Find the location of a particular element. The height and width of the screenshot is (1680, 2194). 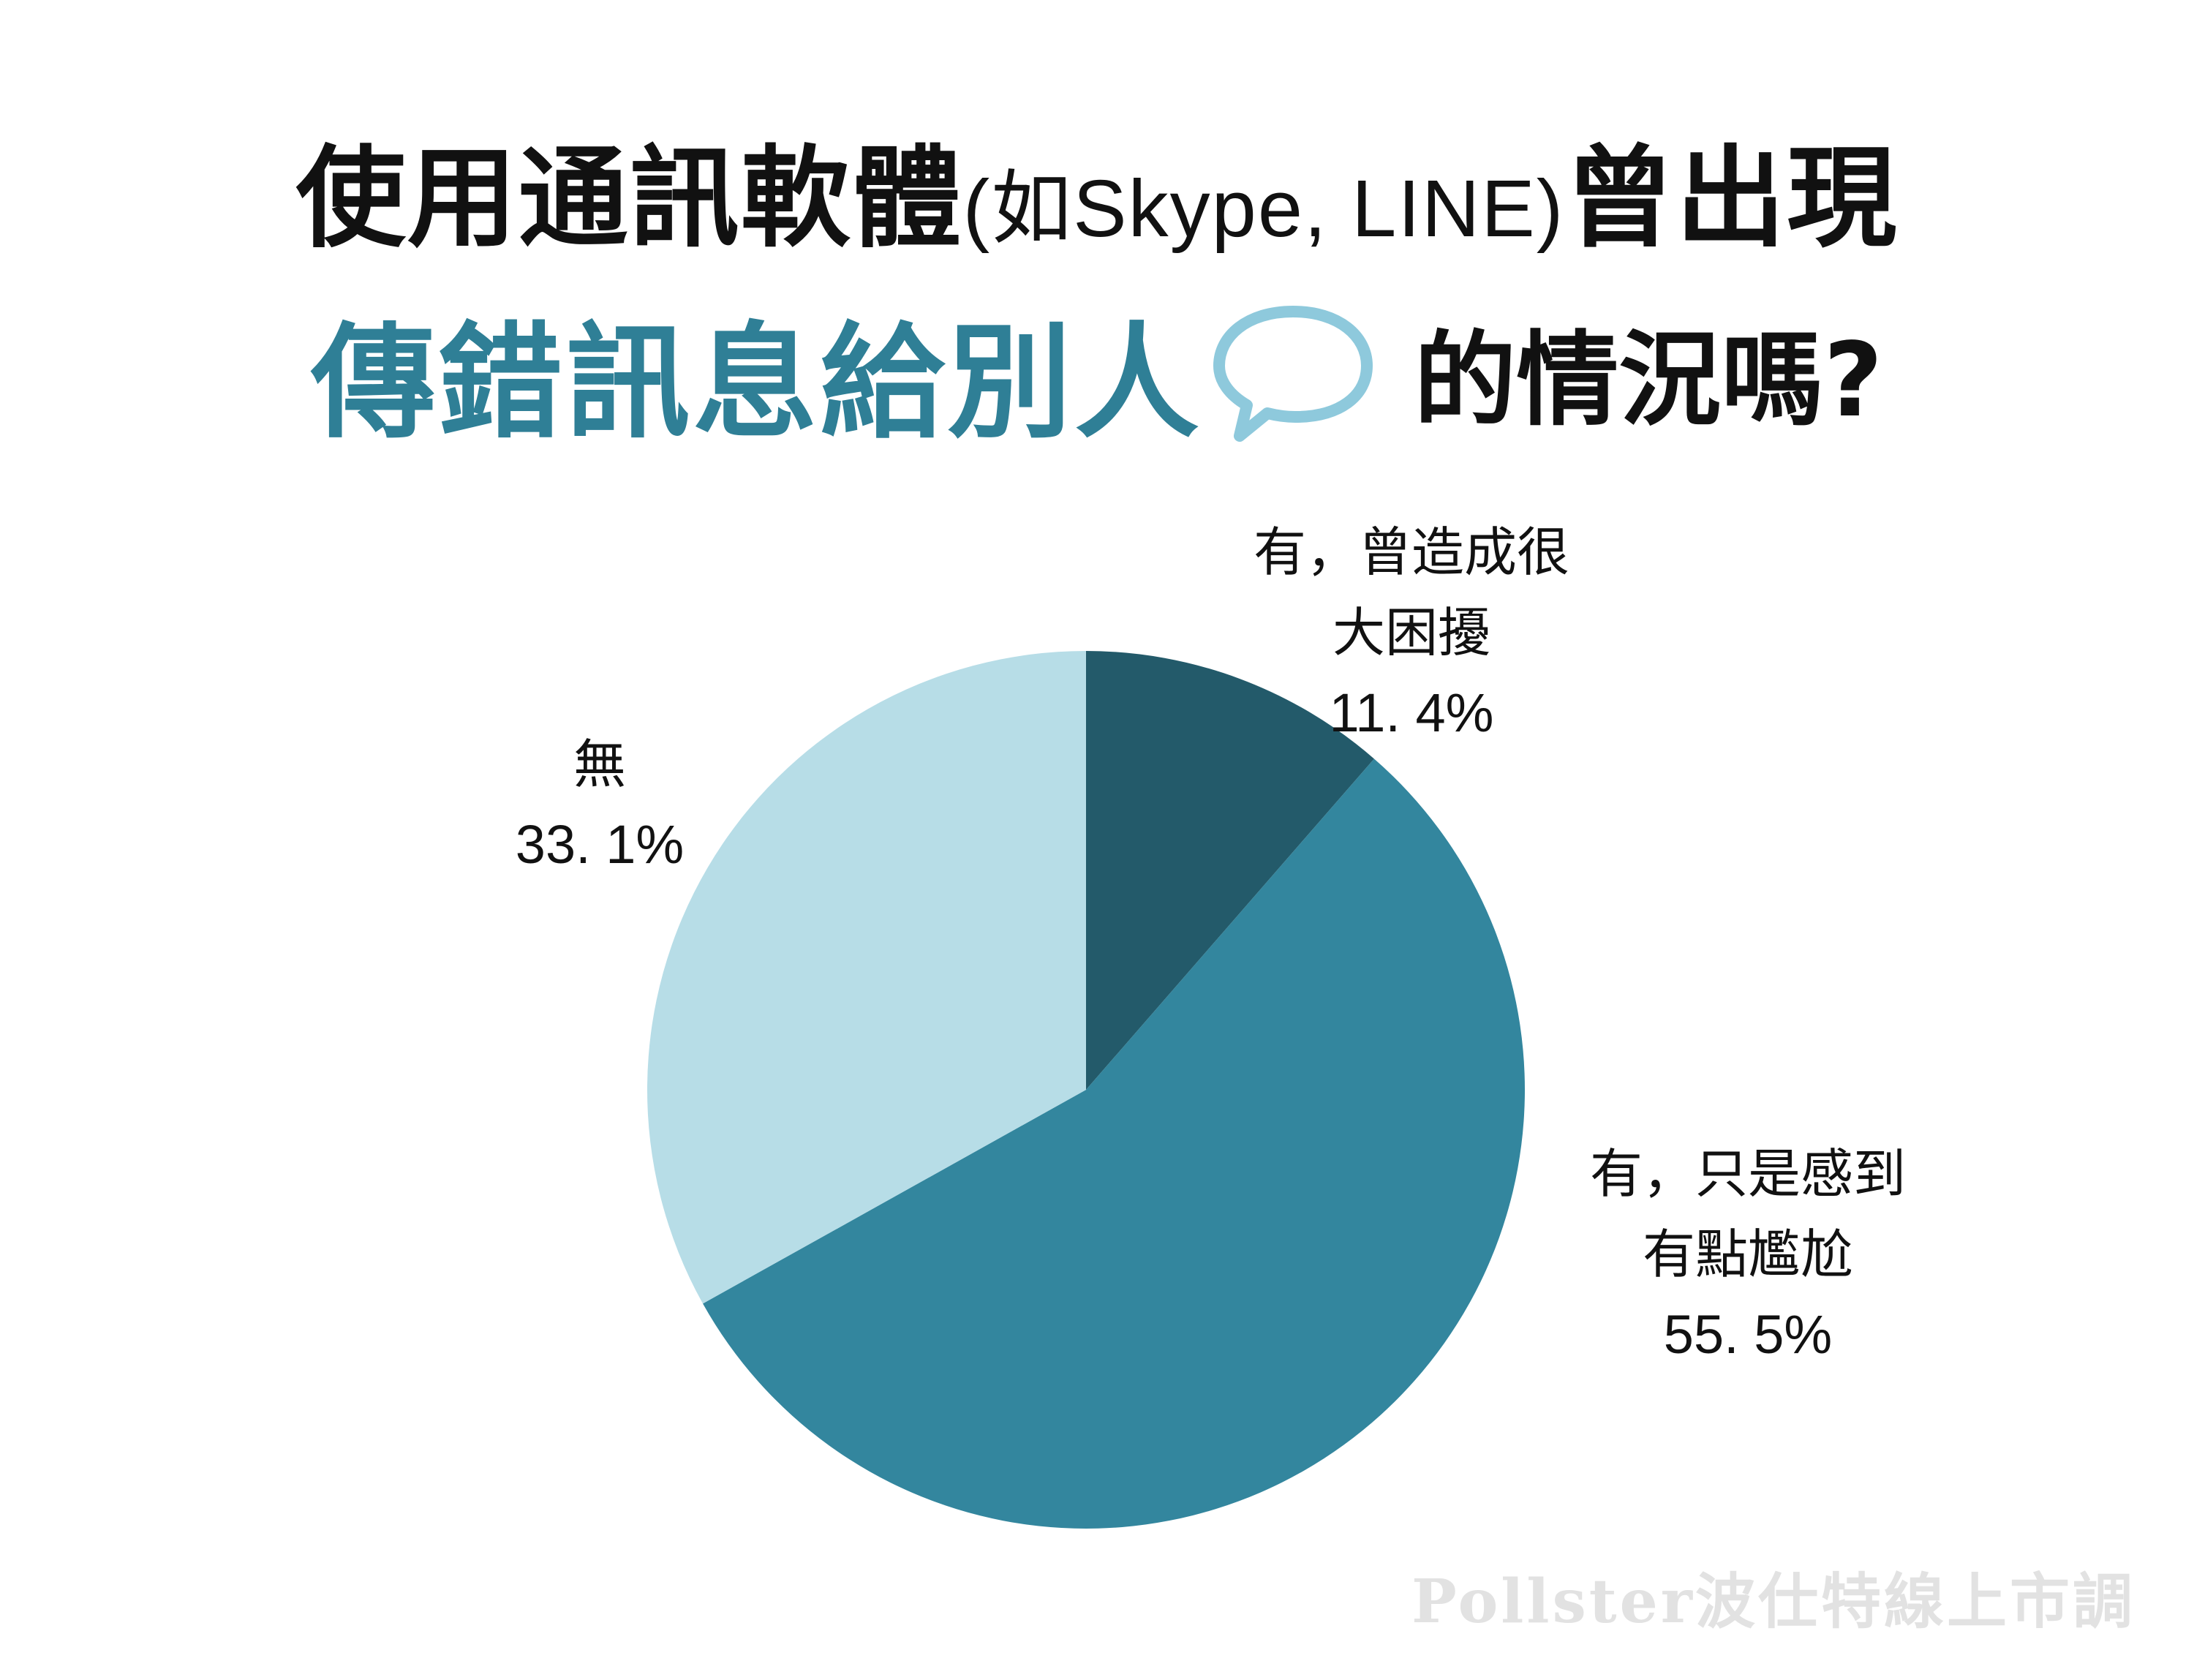

title-line1-end: 曾出現 is located at coordinates (1731, 199).